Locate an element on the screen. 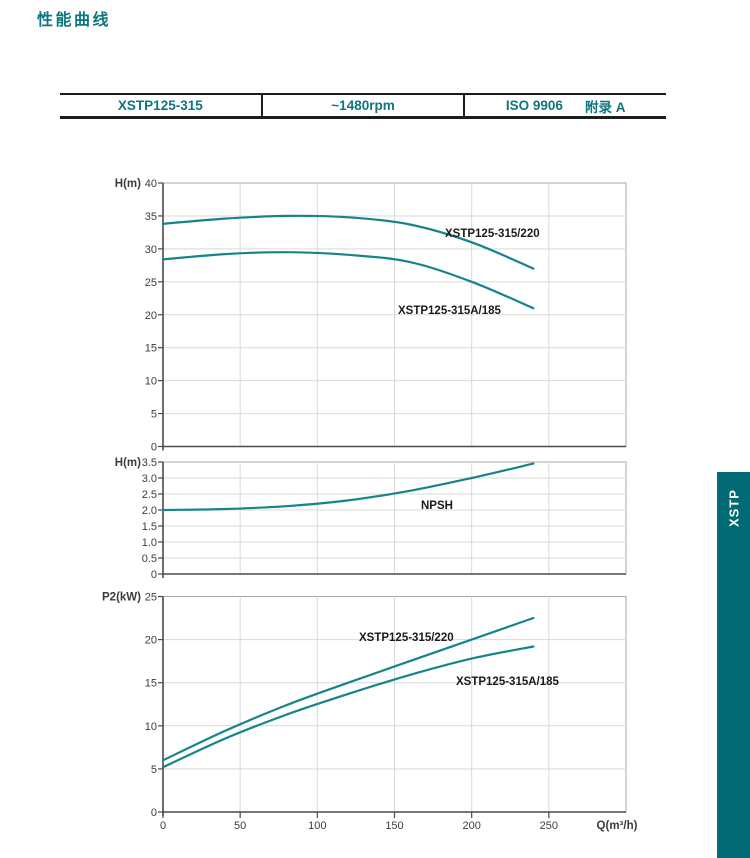 The height and width of the screenshot is (858, 750). series-side-tab: XSTP is located at coordinates (733, 665).